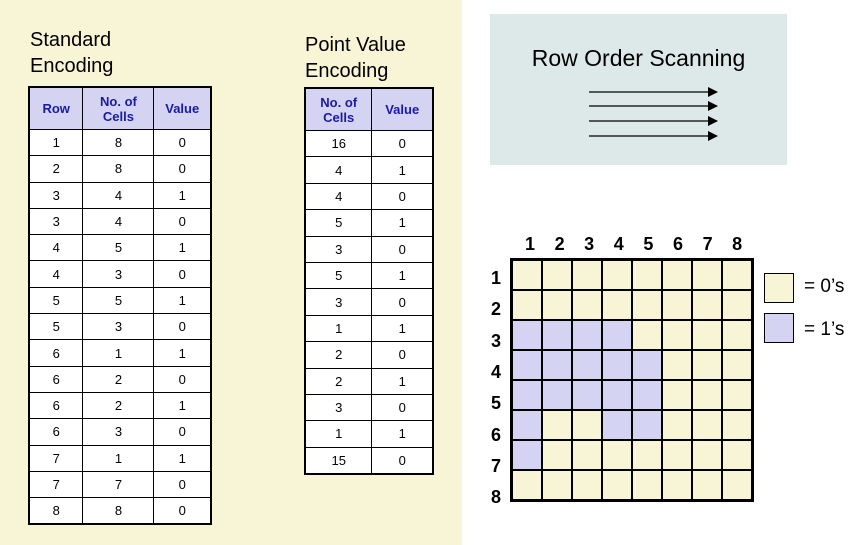 The width and height of the screenshot is (861, 545). What do you see at coordinates (182, 108) in the screenshot?
I see `table-header-cell: Value` at bounding box center [182, 108].